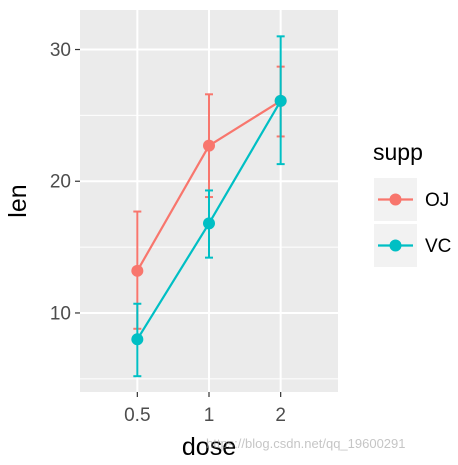  What do you see at coordinates (412, 245) in the screenshot?
I see `legend-item-vc: VC` at bounding box center [412, 245].